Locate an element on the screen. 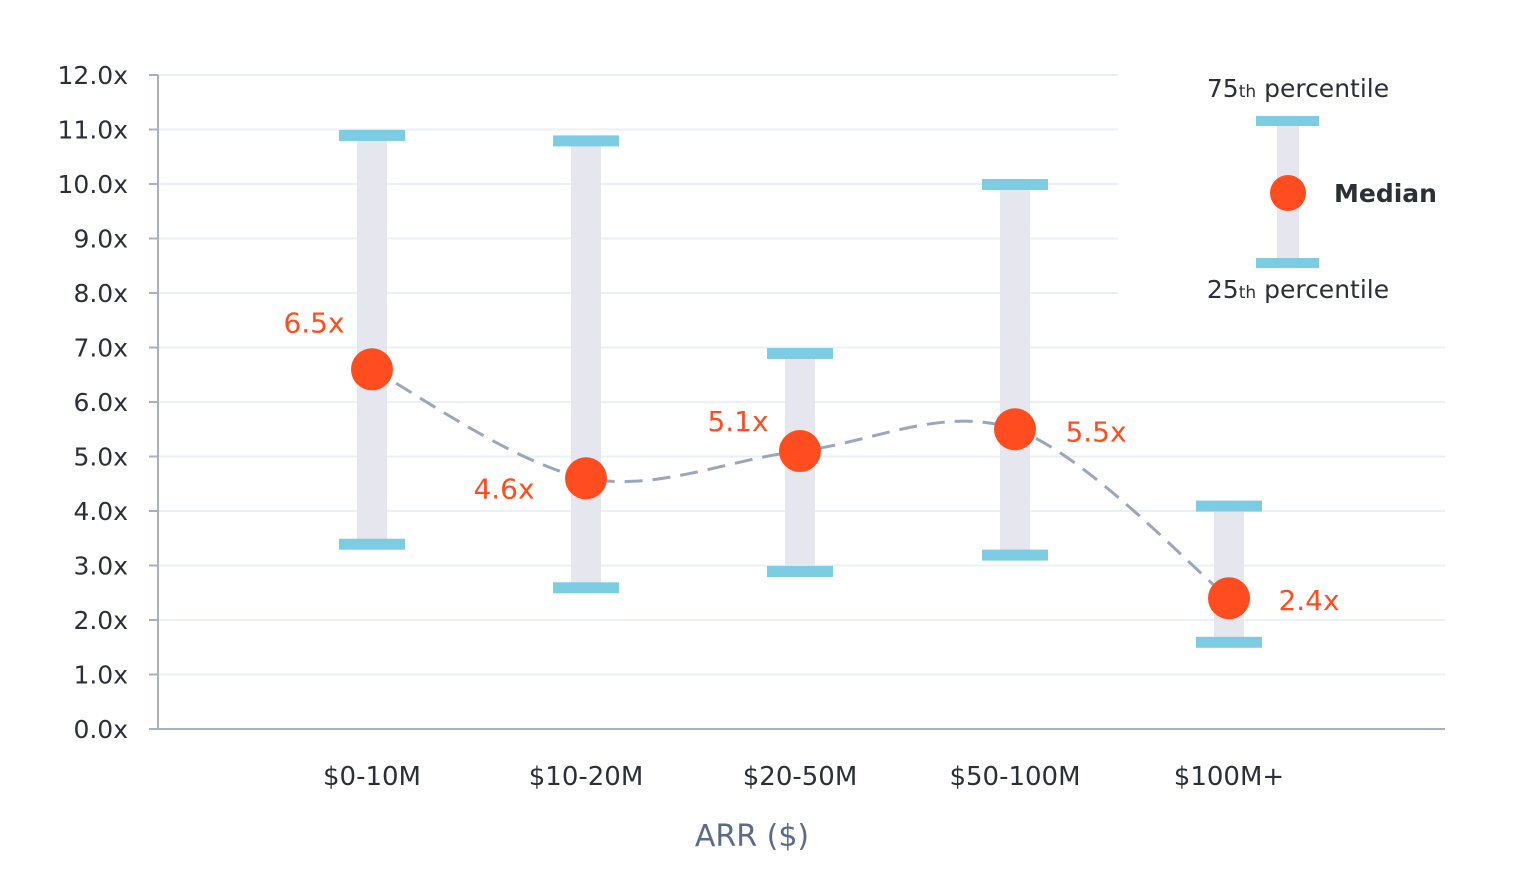 The height and width of the screenshot is (883, 1530). y-tick-label: 3.0x is located at coordinates (100, 566).